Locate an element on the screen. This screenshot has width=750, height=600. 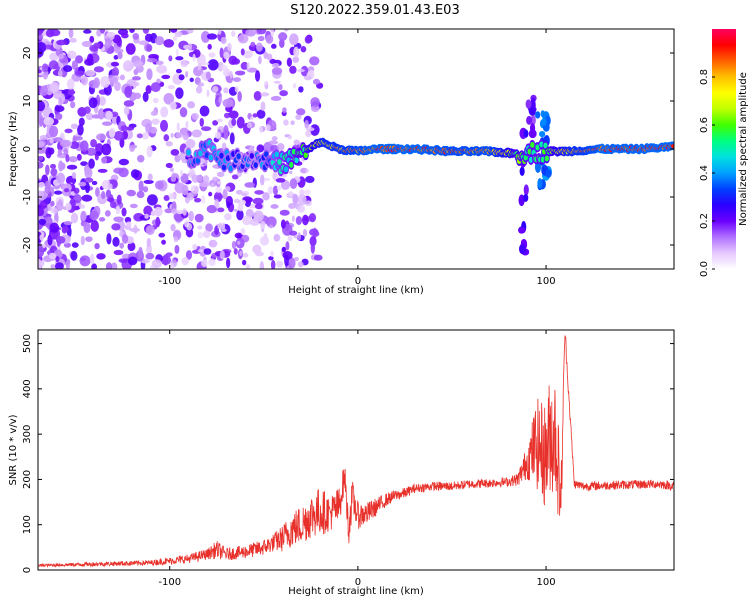
y-tick-label: 0 is located at coordinates (27, 570).